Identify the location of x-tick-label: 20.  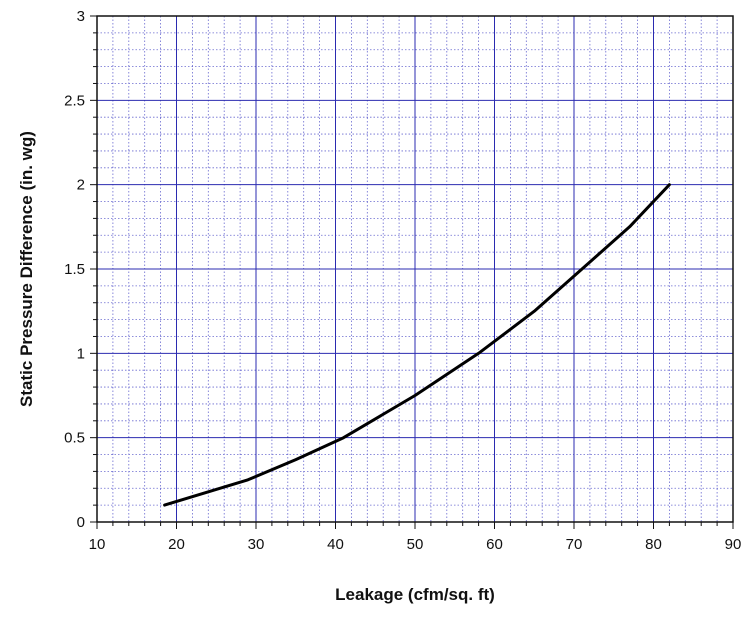
(176, 544).